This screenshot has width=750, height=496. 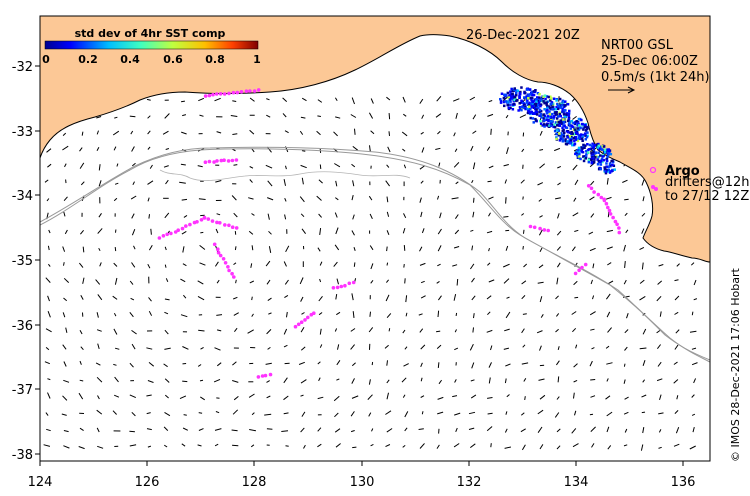 I want to click on lon-tick-label: 130, so click(x=362, y=482).